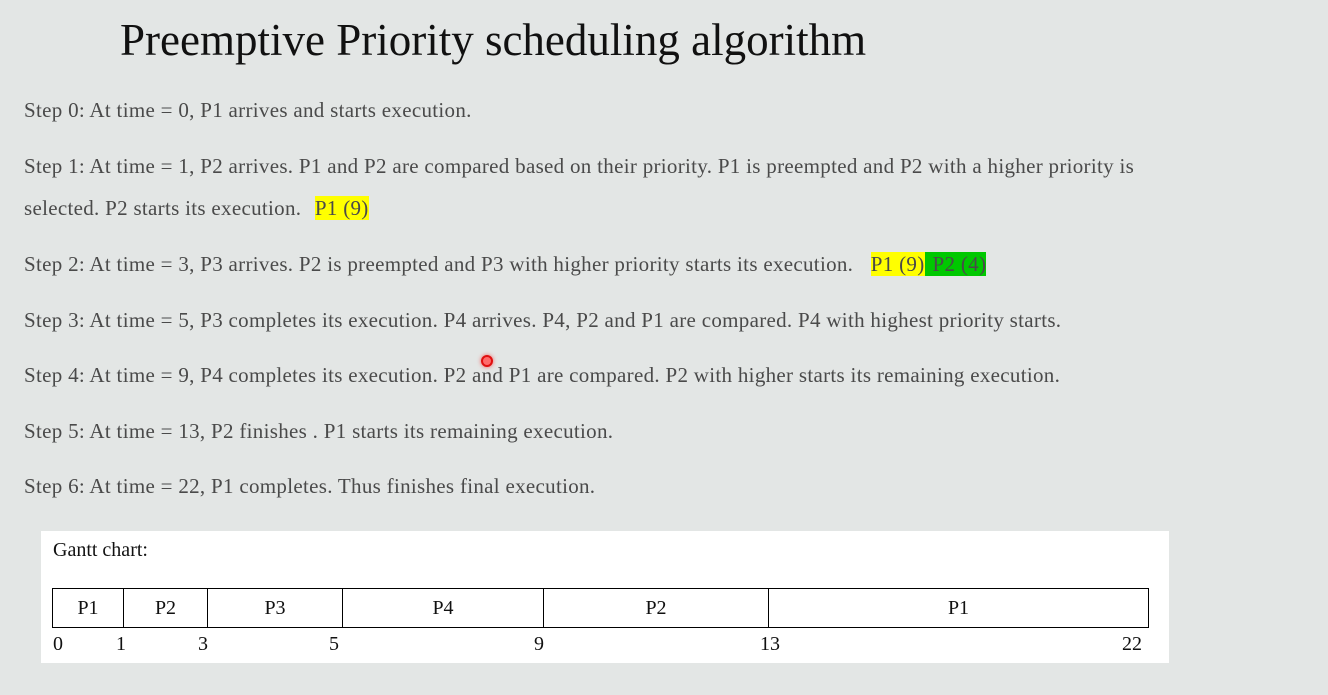 This screenshot has height=695, width=1328. I want to click on gantt-tick-0: 0, so click(58, 644).